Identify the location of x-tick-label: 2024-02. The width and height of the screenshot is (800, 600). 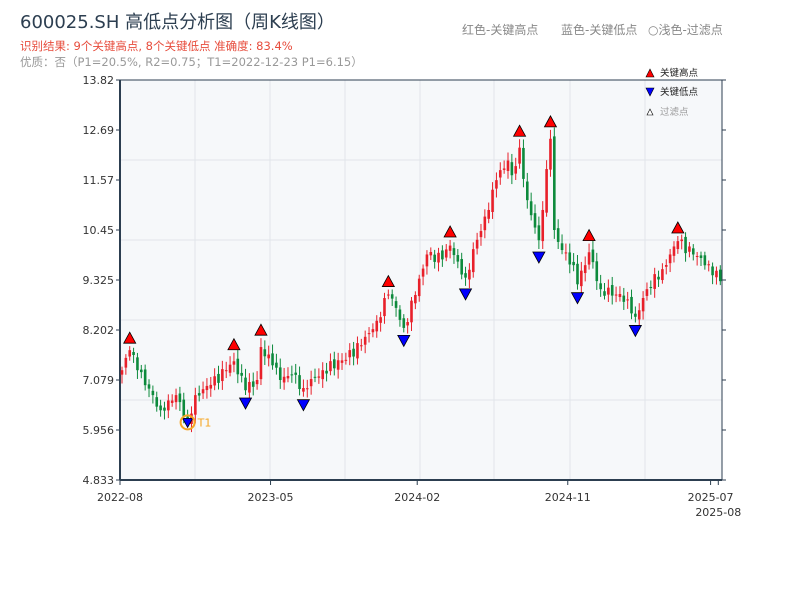
(417, 497).